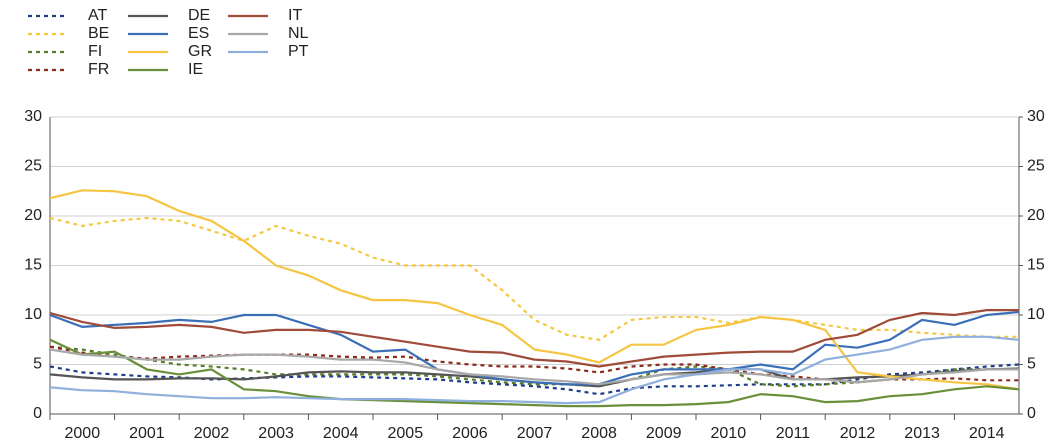 The width and height of the screenshot is (1061, 448). What do you see at coordinates (33, 166) in the screenshot?
I see `y-tick-label: 25` at bounding box center [33, 166].